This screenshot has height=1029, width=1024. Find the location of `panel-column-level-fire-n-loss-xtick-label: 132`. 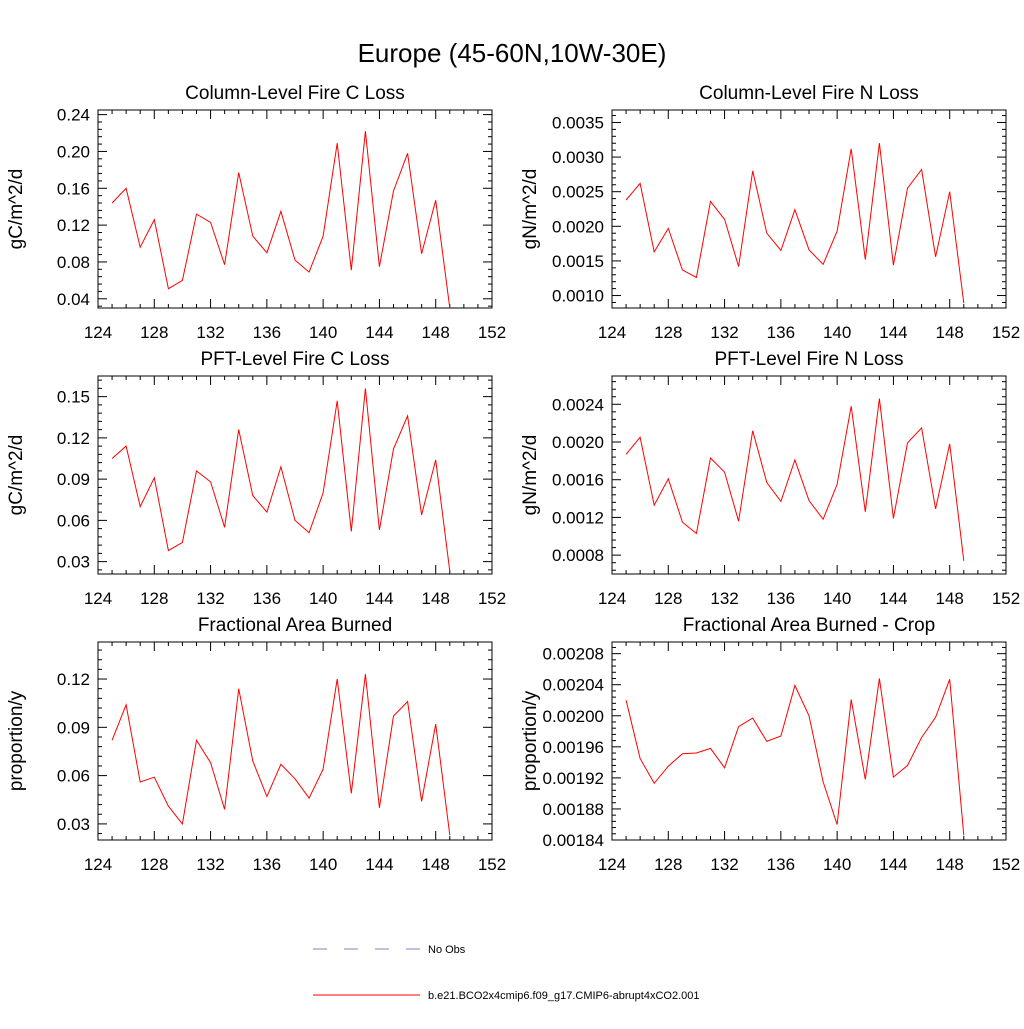

panel-column-level-fire-n-loss-xtick-label: 132 is located at coordinates (724, 332).